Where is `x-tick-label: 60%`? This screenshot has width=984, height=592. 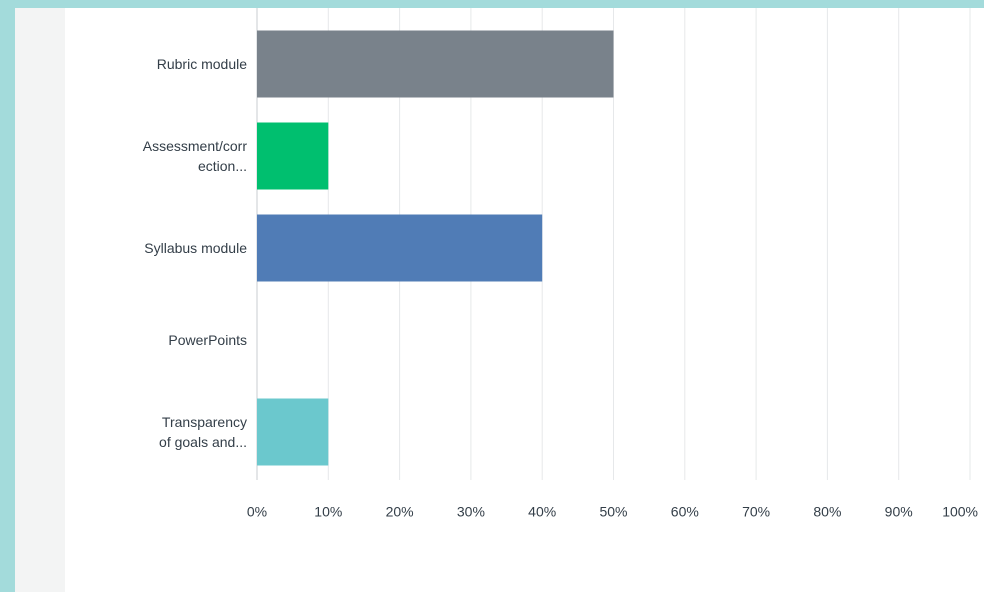
x-tick-label: 60% is located at coordinates (685, 512).